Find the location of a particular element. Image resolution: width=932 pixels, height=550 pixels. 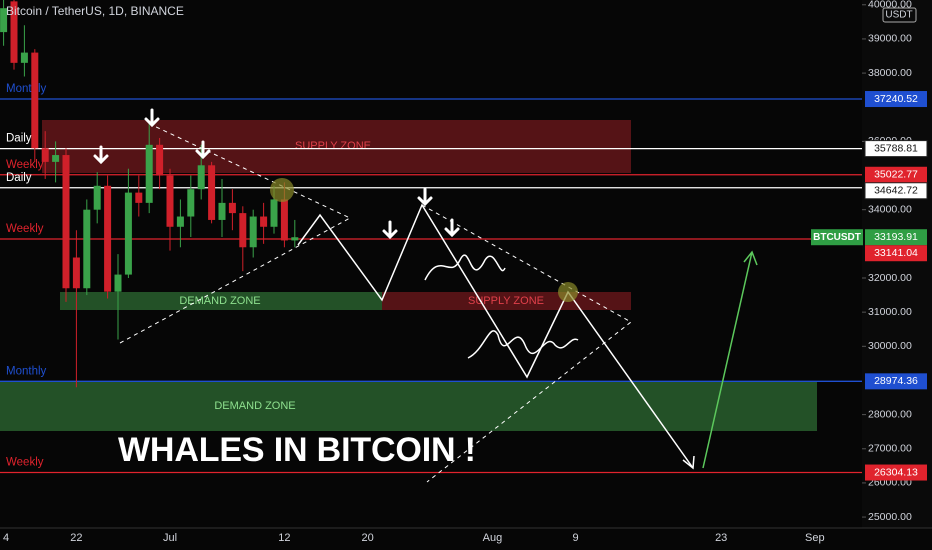

price-tag-label: 35022.77 is located at coordinates (896, 175).